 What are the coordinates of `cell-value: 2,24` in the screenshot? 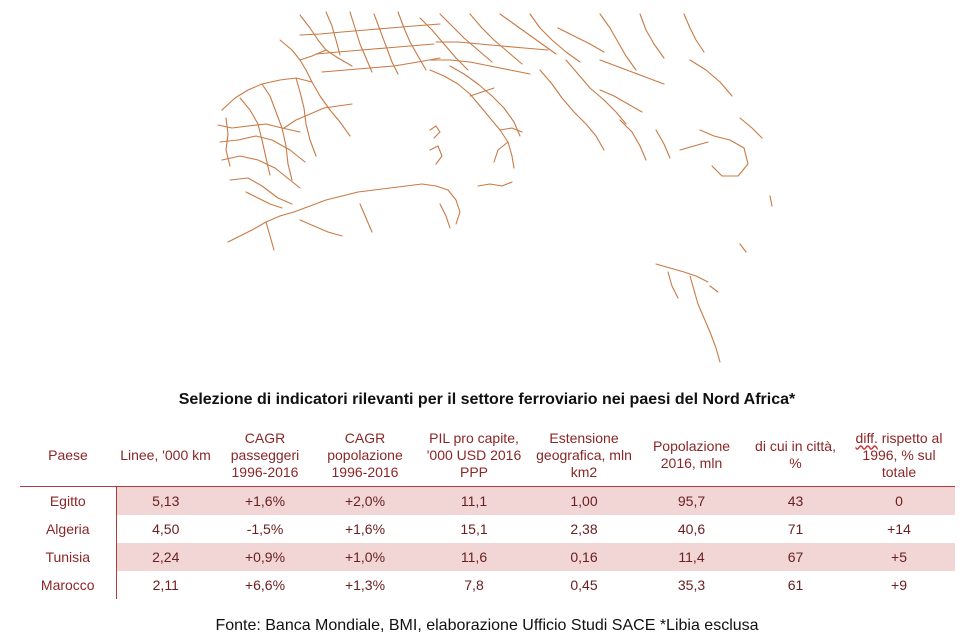 It's located at (165, 557).